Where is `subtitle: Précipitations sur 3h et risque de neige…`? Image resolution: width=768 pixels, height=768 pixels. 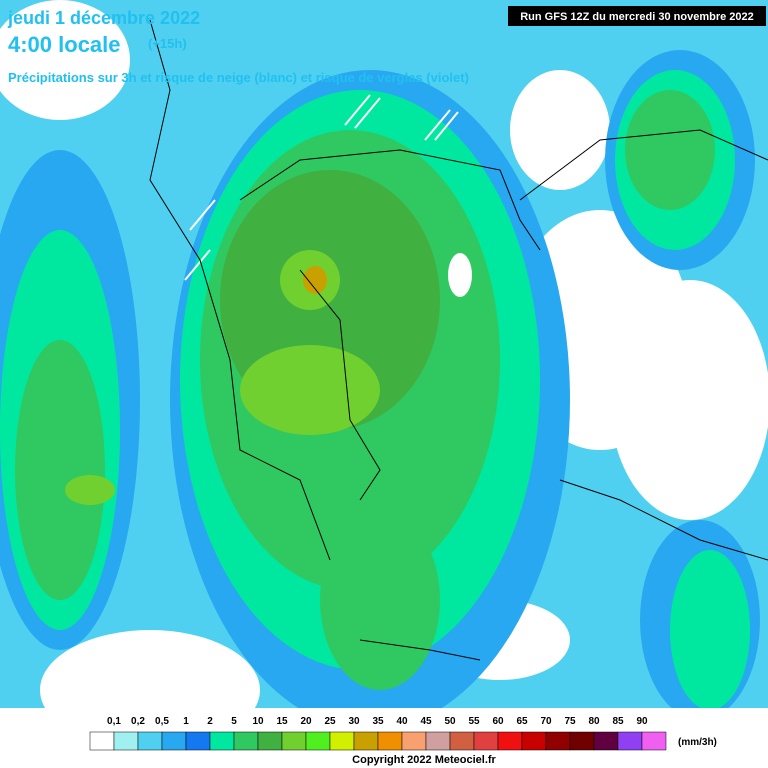
subtitle: Précipitations sur 3h et risque de neige… is located at coordinates (238, 77).